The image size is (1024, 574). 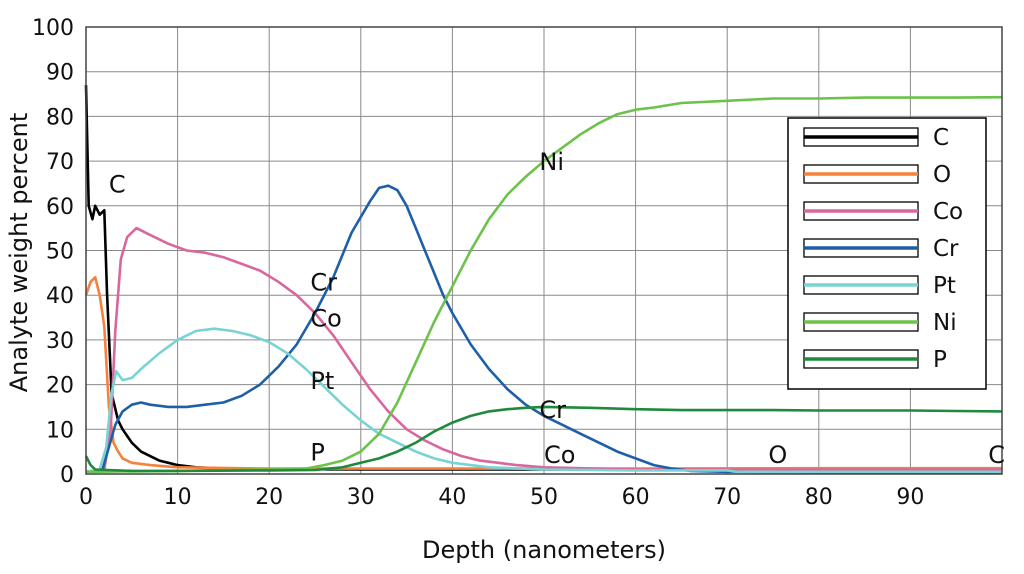 What do you see at coordinates (948, 212) in the screenshot?
I see `legend-label: Co` at bounding box center [948, 212].